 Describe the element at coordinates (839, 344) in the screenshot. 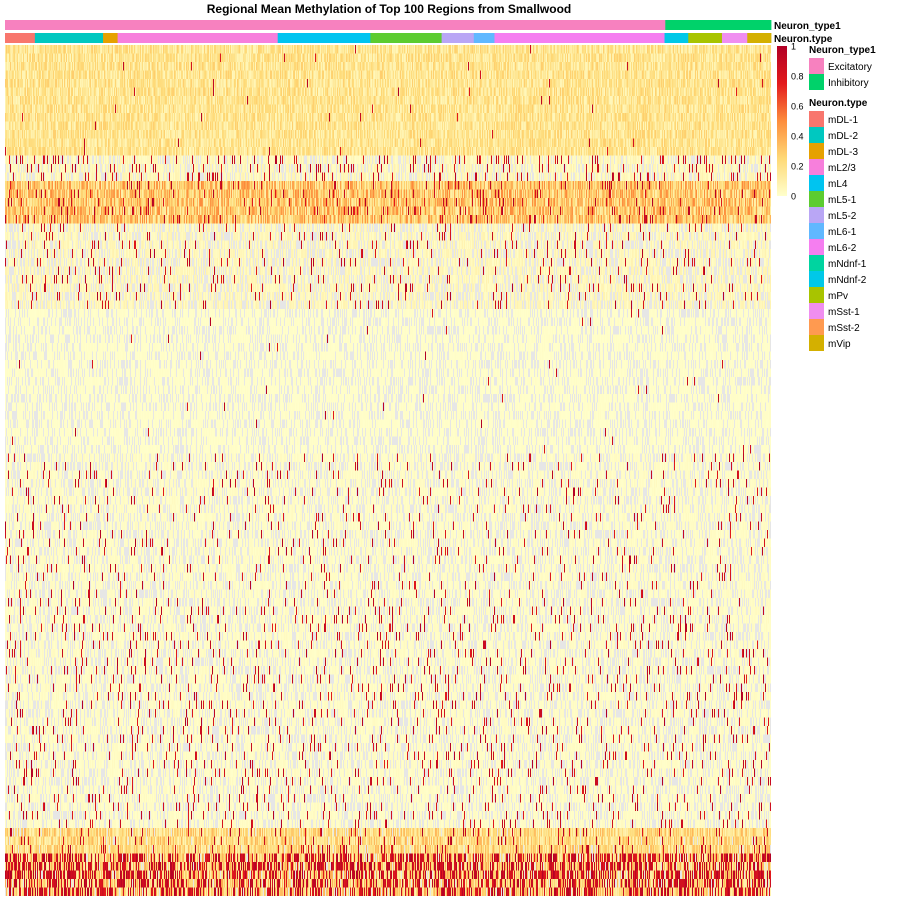

I see `legend-item-label: mVip` at that location.